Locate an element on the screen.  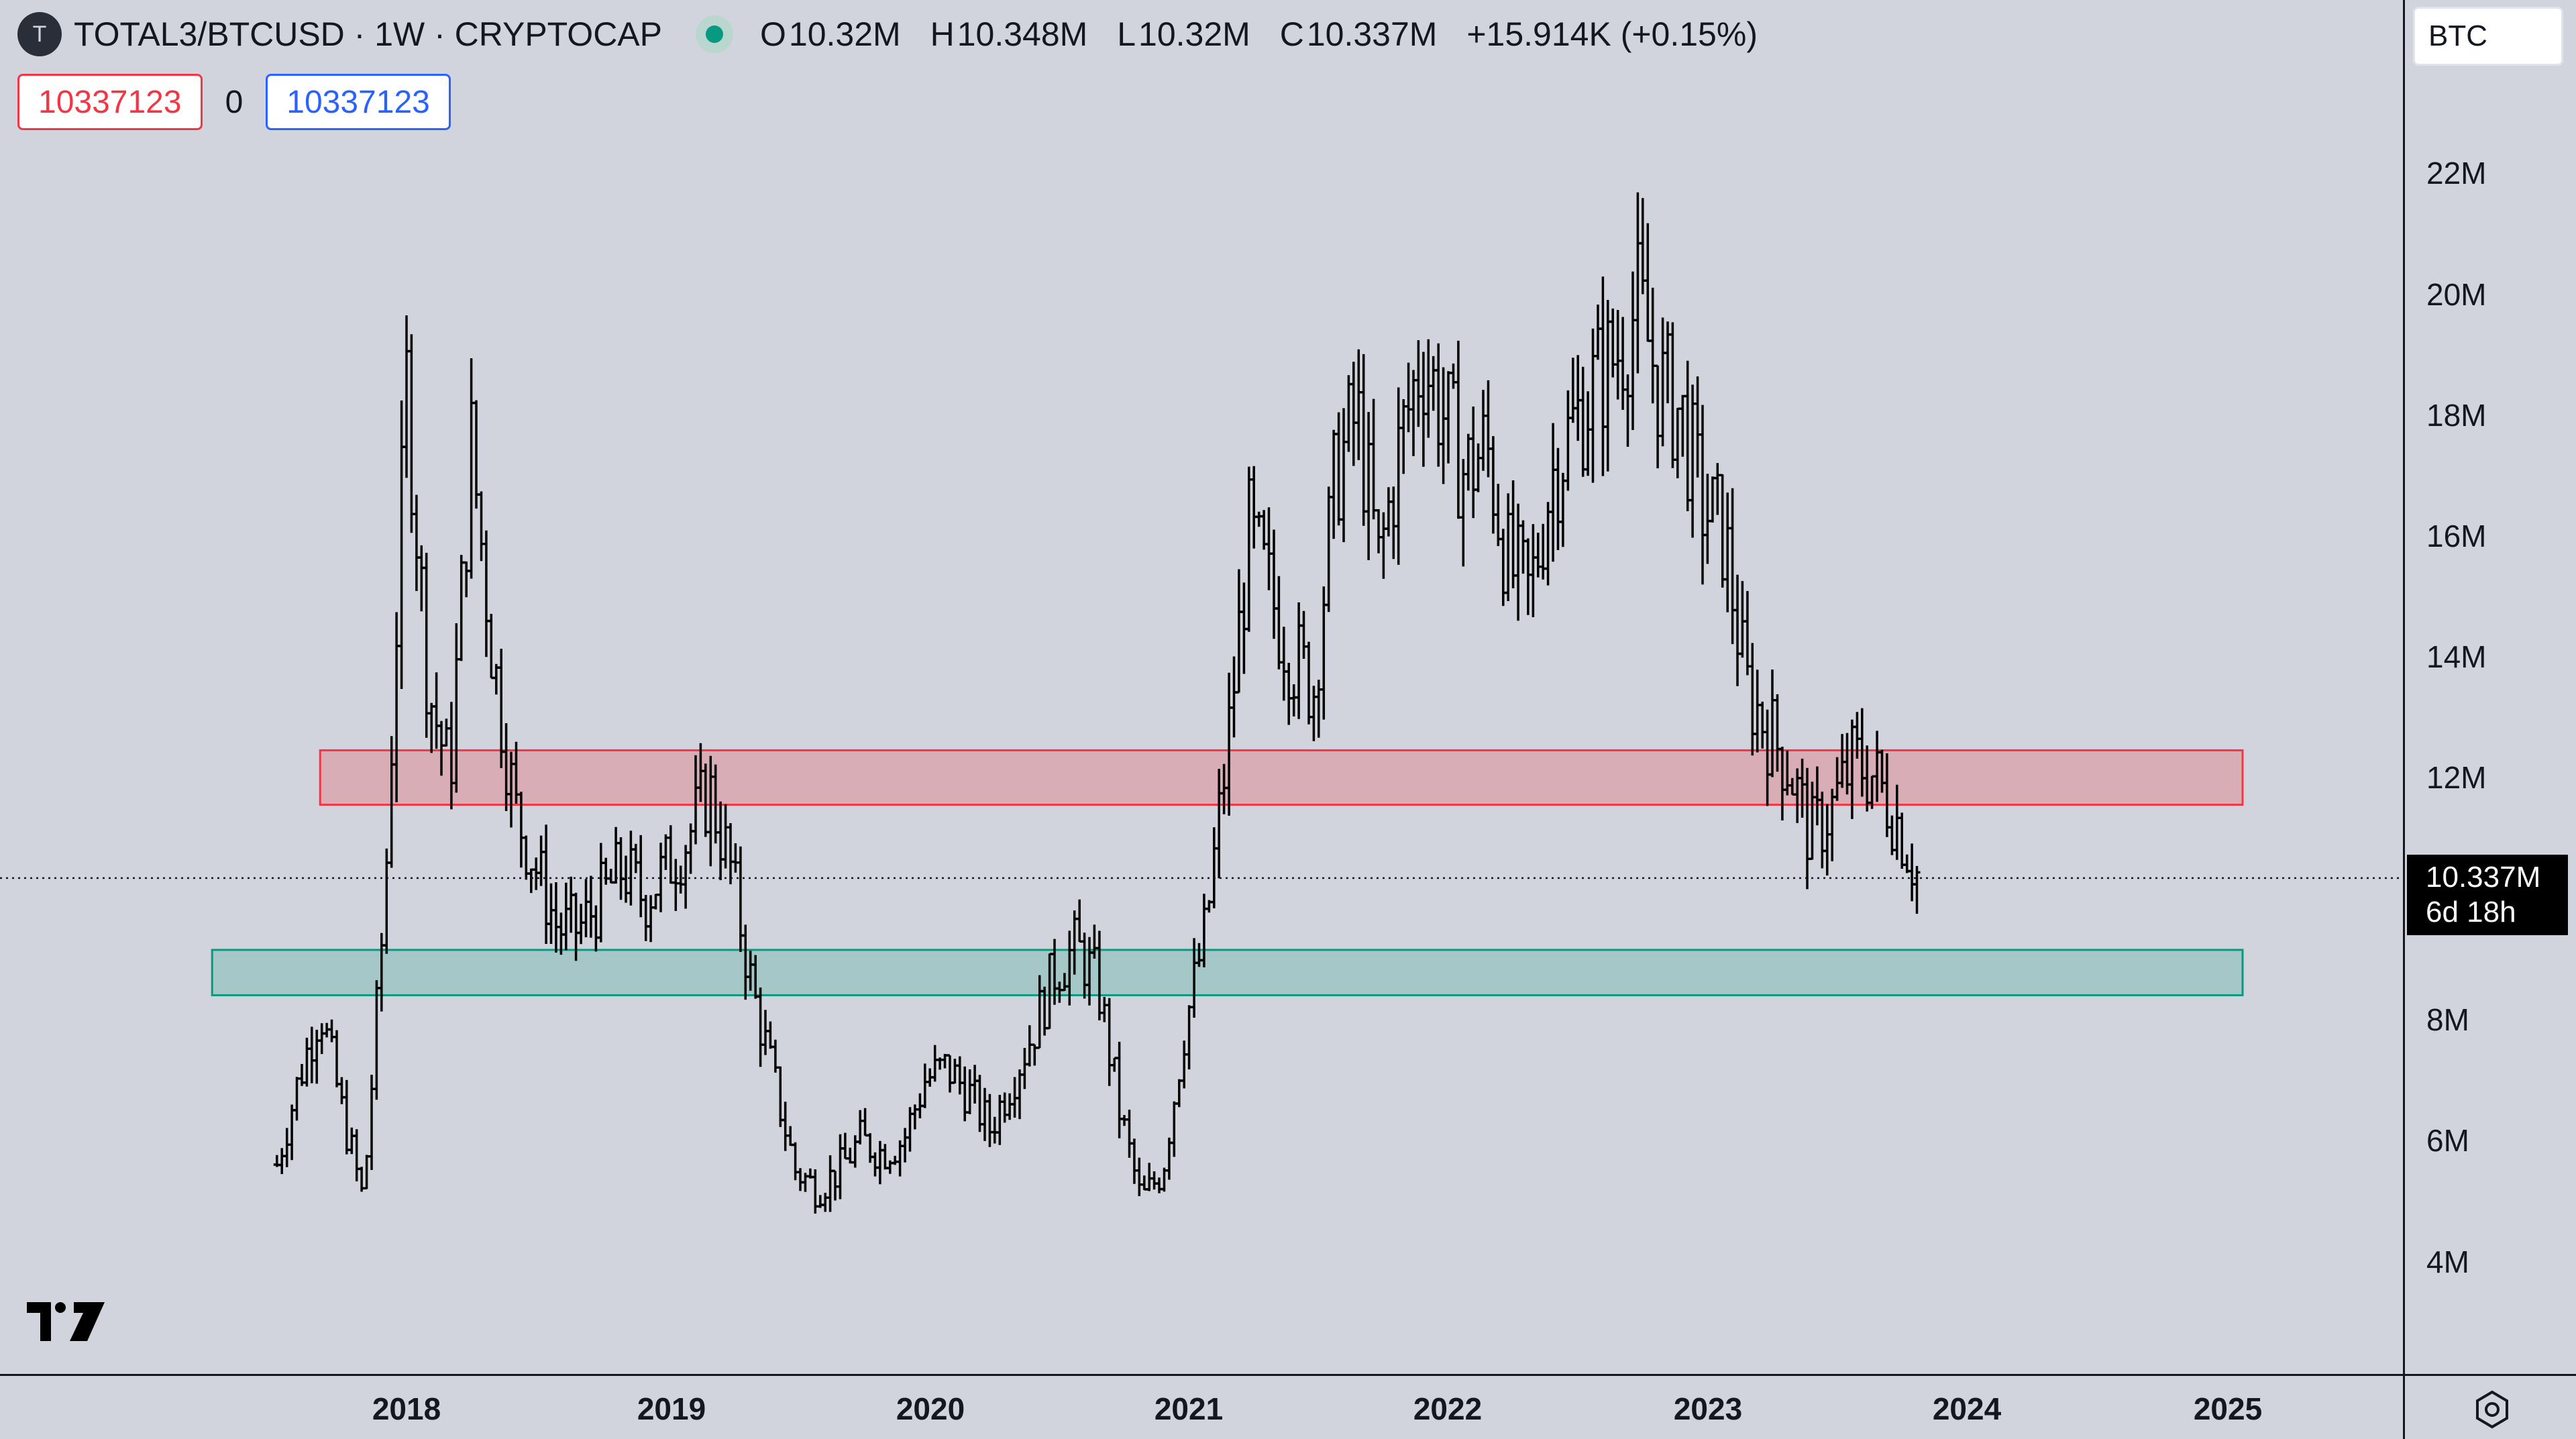
support-zone is located at coordinates (1227, 973).